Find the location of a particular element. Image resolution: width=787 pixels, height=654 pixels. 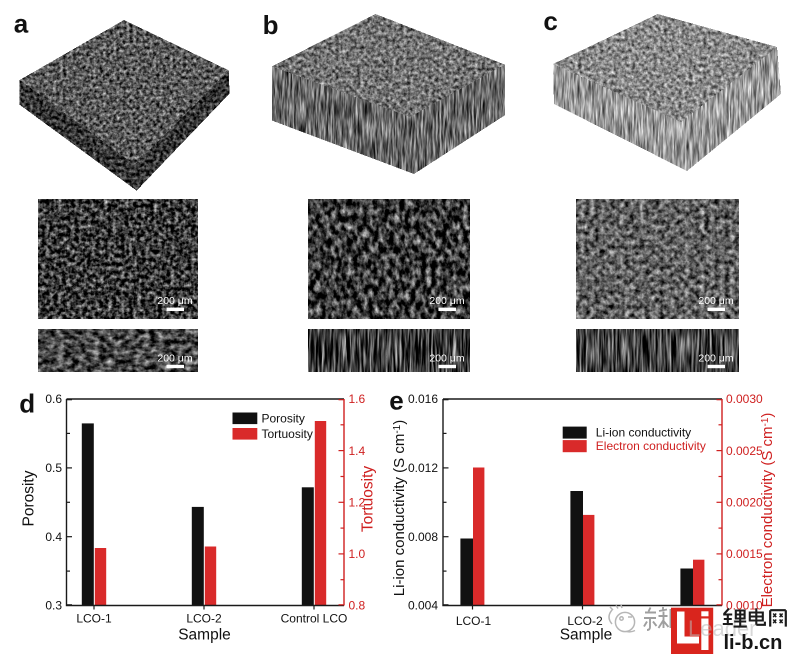

svg-text: 0.004 is located at coordinates (423, 606).